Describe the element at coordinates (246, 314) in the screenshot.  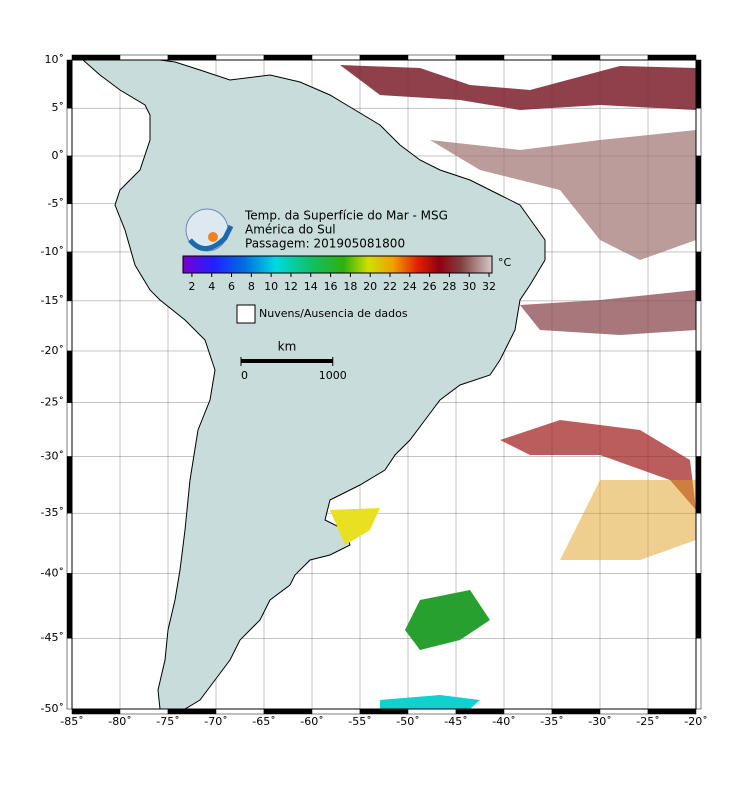
I see `legend-swatch` at that location.